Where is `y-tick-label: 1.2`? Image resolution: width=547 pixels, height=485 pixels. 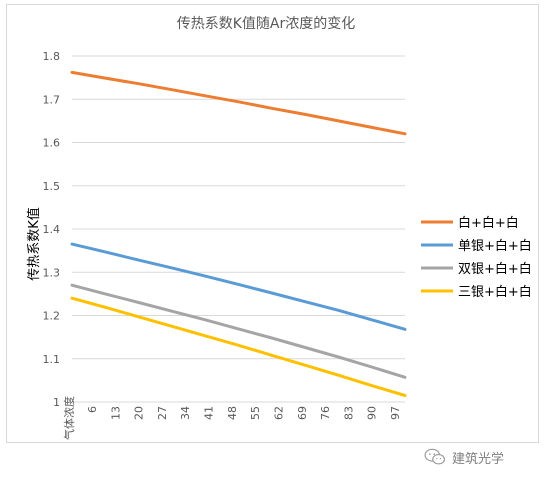 y-tick-label: 1.2 is located at coordinates (52, 316).